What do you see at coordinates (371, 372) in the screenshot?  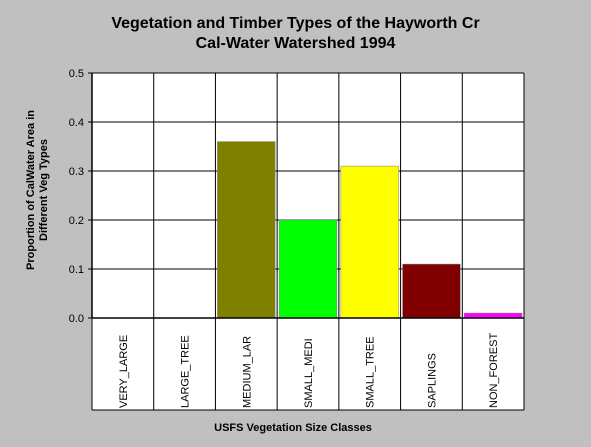 I see `x-tick-label: SMALL_TREE` at bounding box center [371, 372].